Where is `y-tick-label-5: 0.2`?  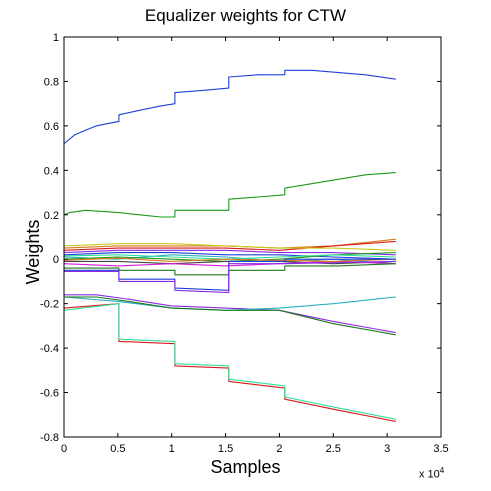 y-tick-label-5: 0.2 is located at coordinates (51, 216).